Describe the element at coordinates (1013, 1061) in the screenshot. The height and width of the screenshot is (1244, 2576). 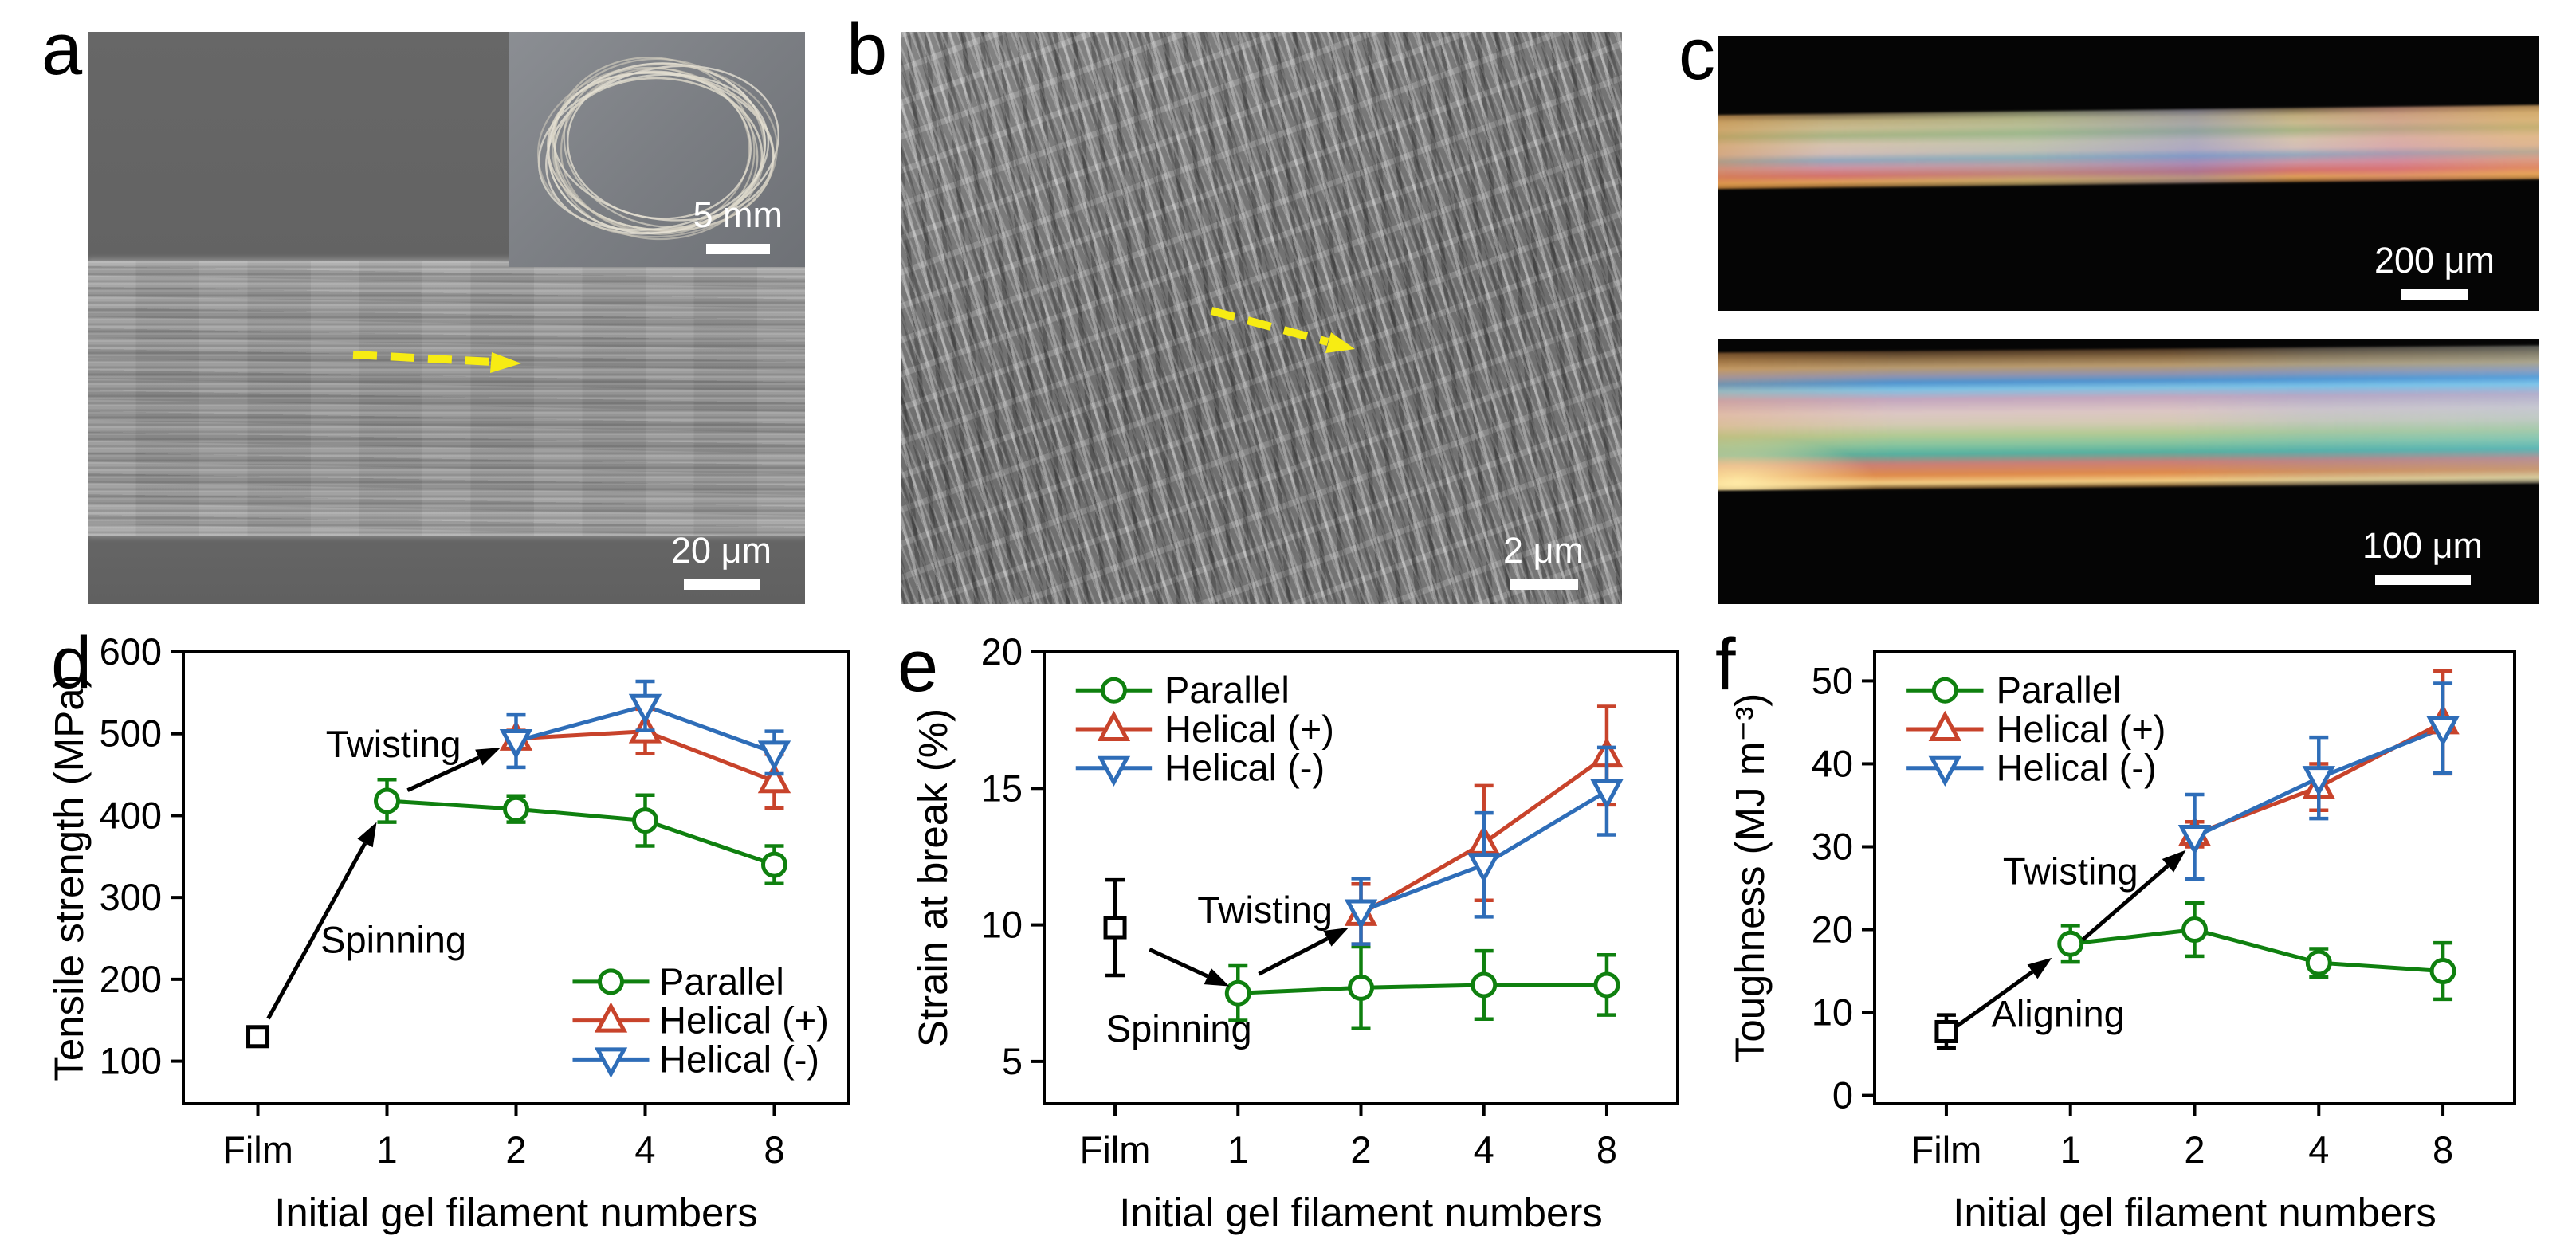
I see `svg-text: 5` at that location.